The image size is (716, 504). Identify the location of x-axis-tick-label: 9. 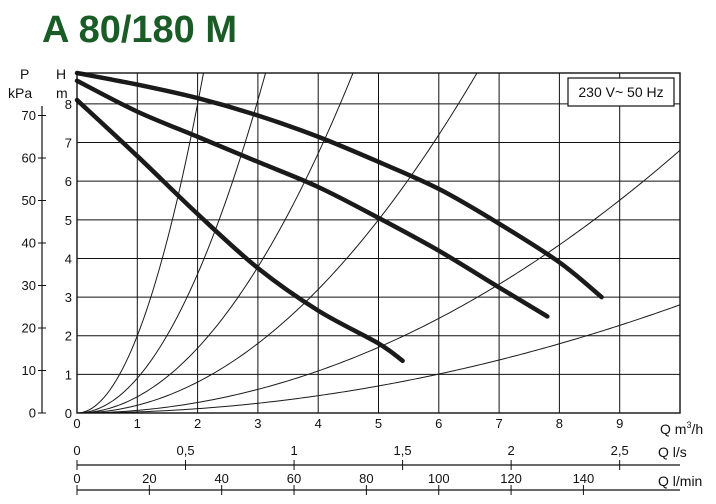
(619, 423).